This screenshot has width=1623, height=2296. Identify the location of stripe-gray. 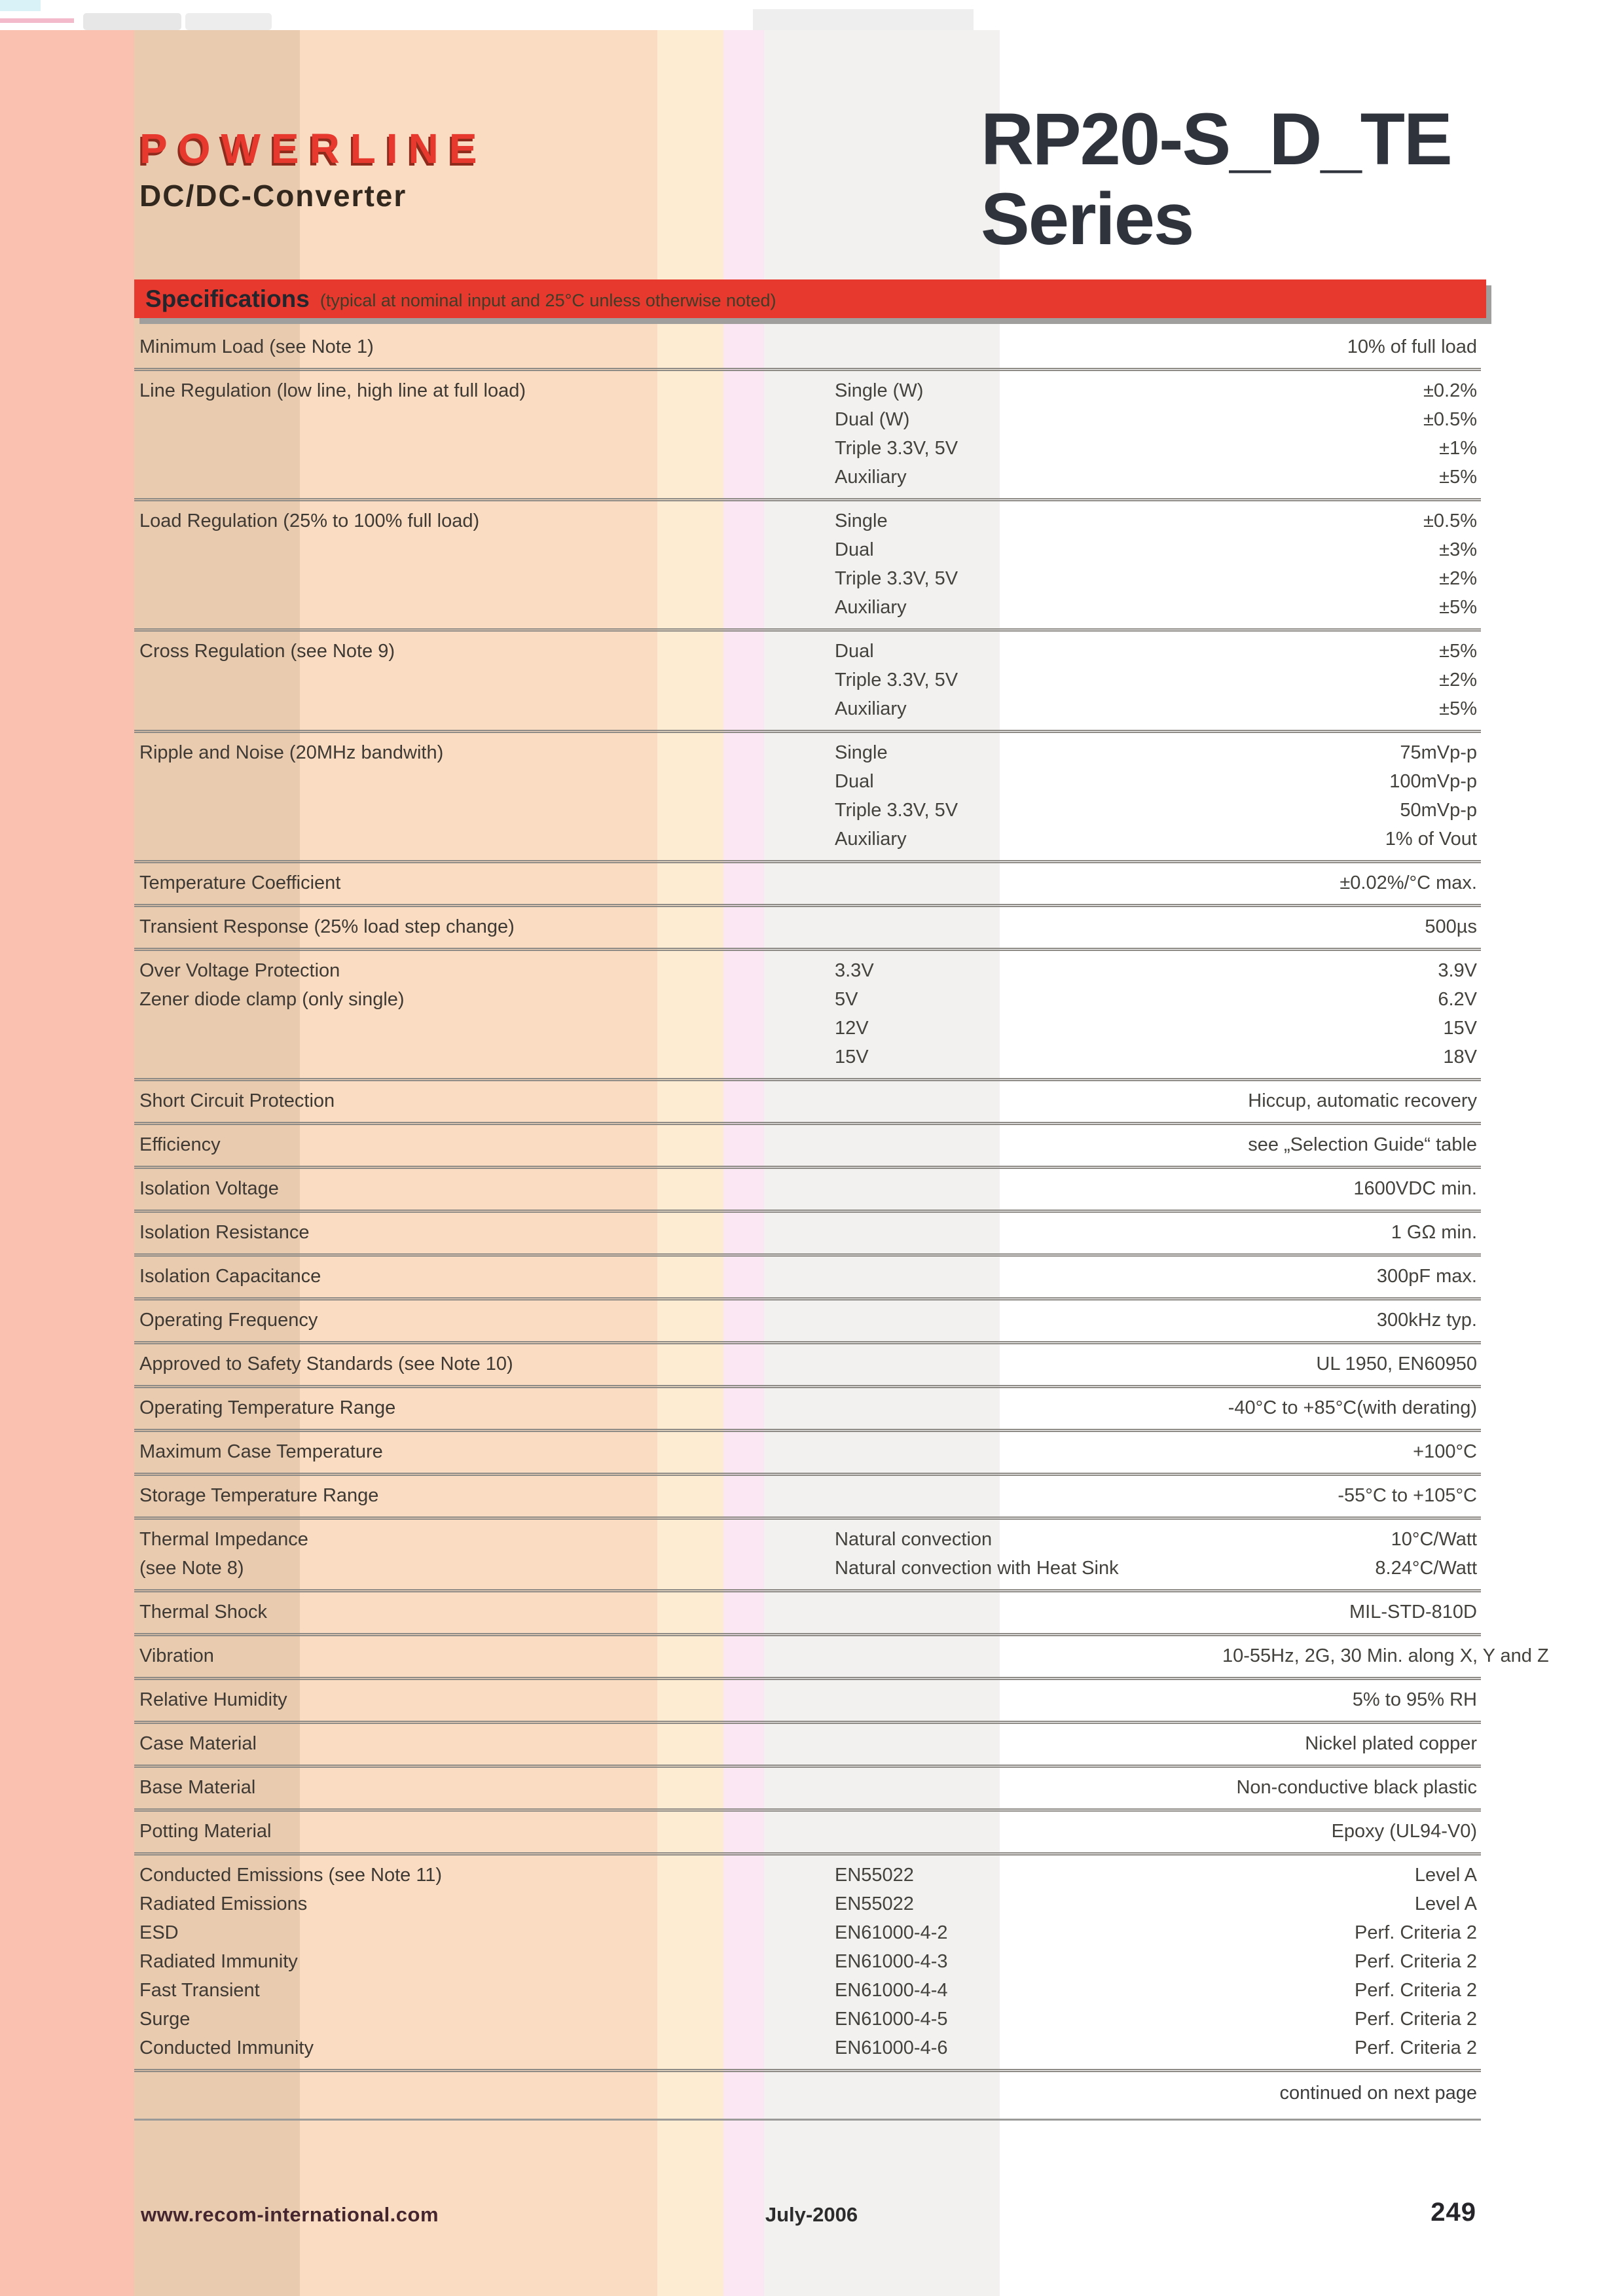
(882, 1148).